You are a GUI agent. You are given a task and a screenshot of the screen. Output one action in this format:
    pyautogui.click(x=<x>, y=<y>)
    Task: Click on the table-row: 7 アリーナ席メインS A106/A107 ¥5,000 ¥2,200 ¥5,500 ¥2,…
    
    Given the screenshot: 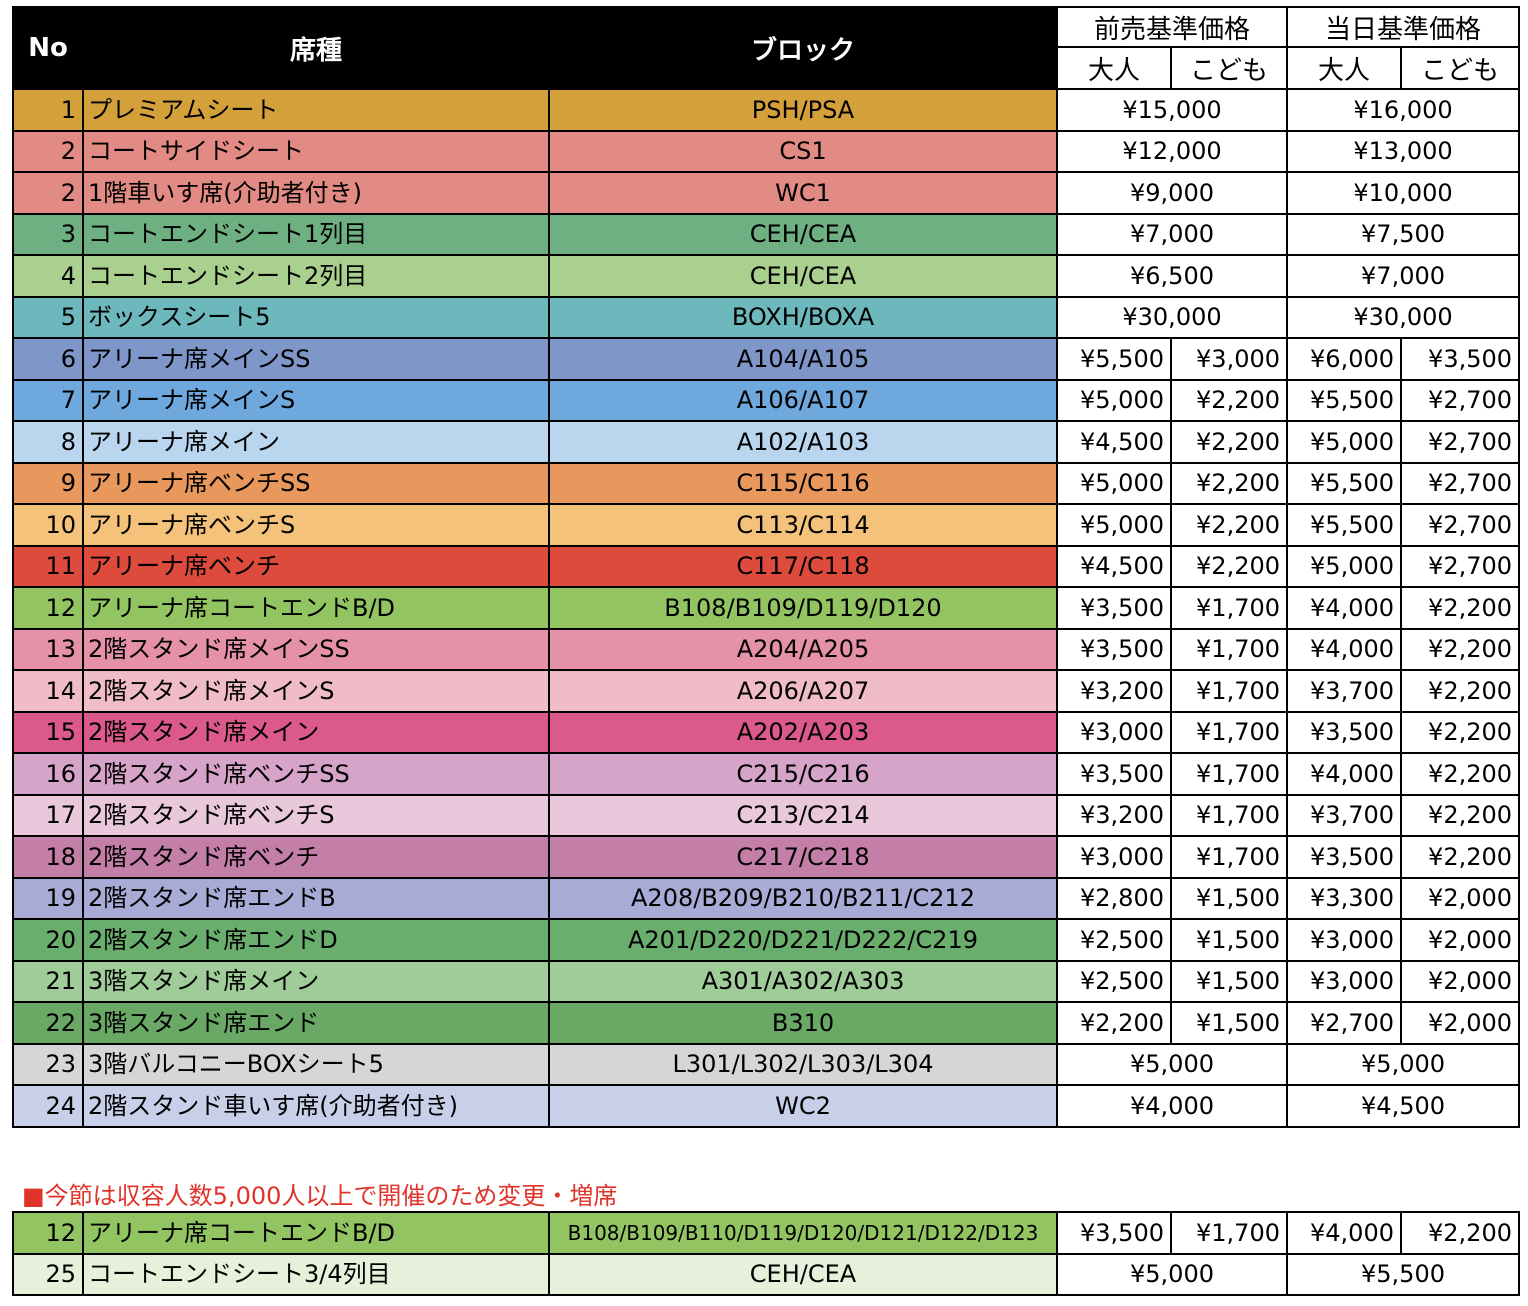 What is the action you would take?
    pyautogui.click(x=766, y=400)
    